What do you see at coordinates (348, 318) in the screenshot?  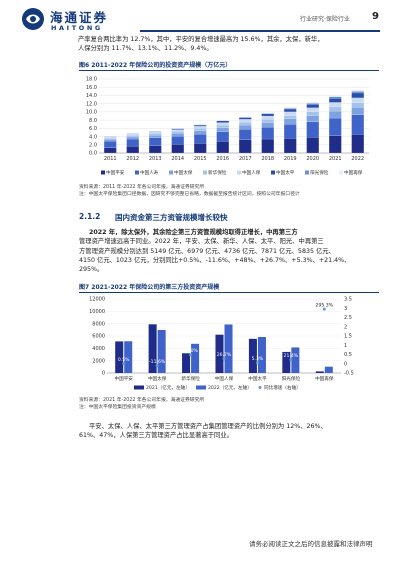 I see `y2-tick-label: 2.5` at bounding box center [348, 318].